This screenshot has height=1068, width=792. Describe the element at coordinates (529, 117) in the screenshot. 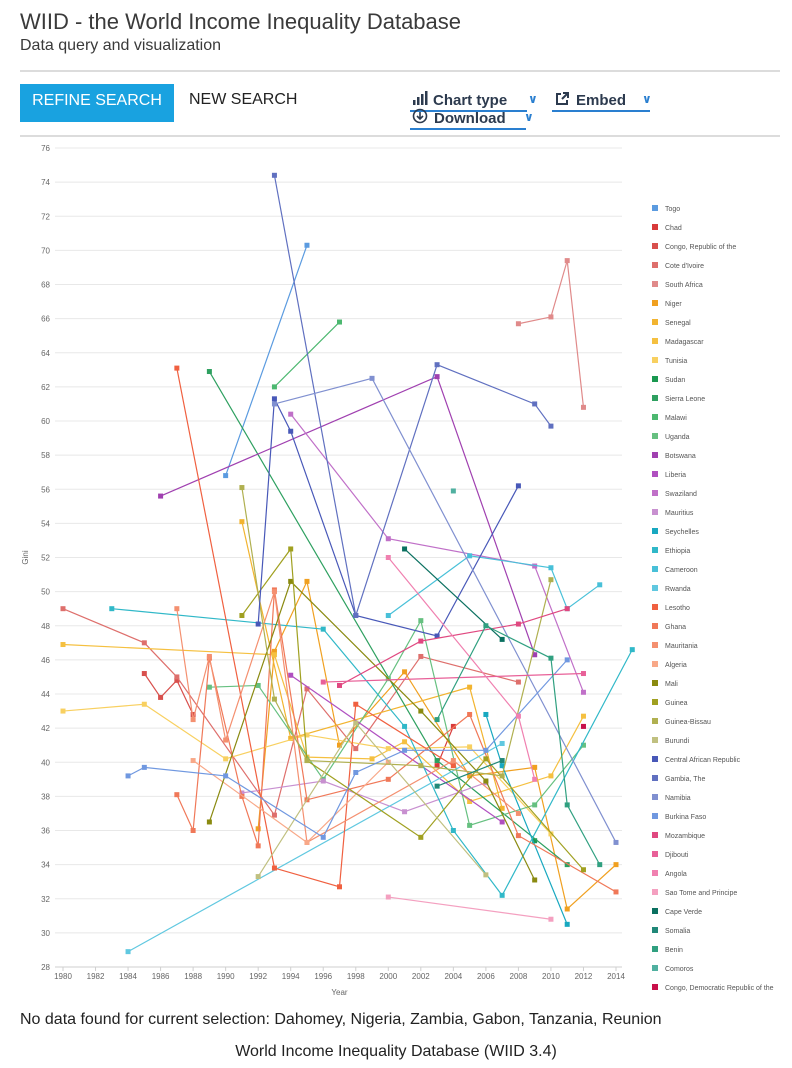

I see `chevron-down-icon: ∨` at that location.